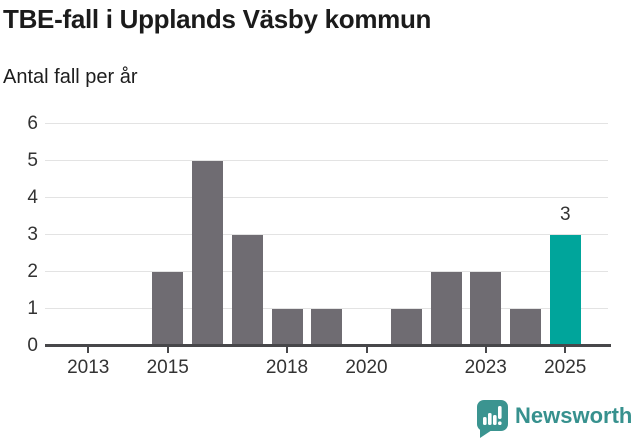 This screenshot has width=631, height=439. I want to click on x-axis-label: 2015, so click(167, 367).